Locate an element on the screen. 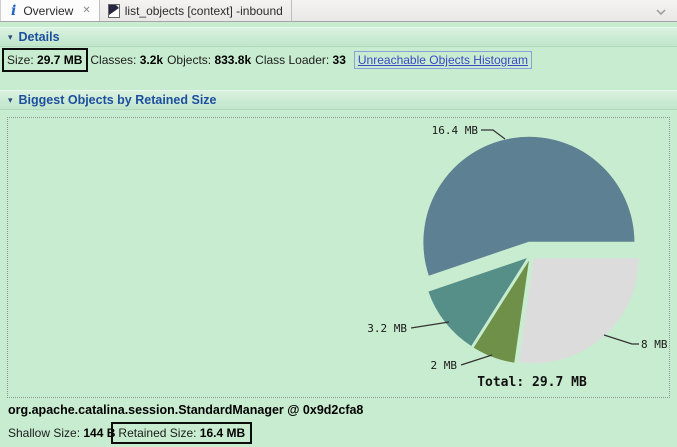 This screenshot has width=677, height=447. tab-label: Overview is located at coordinates (48, 10).